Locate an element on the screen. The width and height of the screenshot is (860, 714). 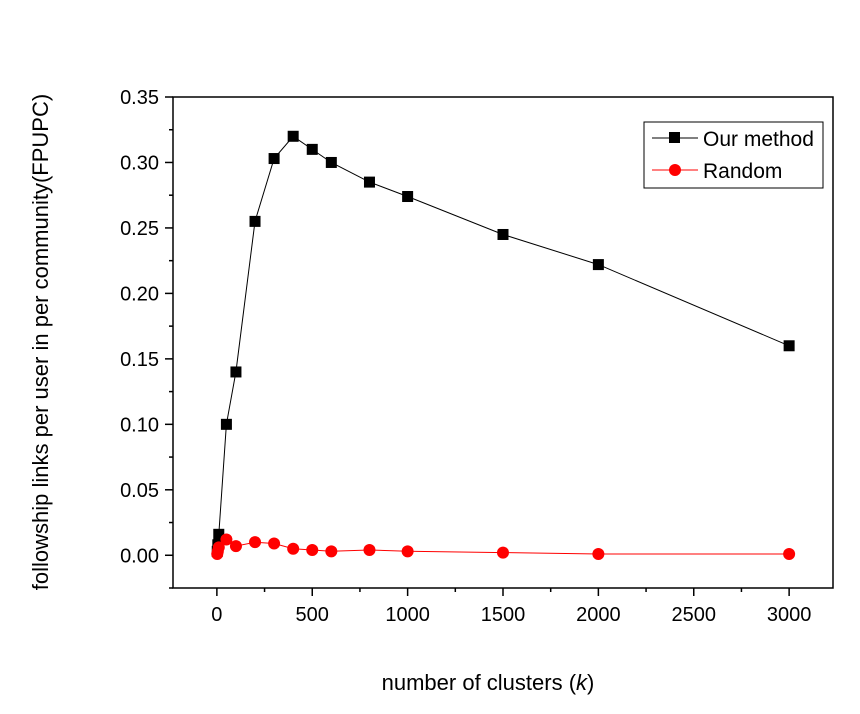
x-axis-label-text: number of clusters is located at coordinates (472, 682).